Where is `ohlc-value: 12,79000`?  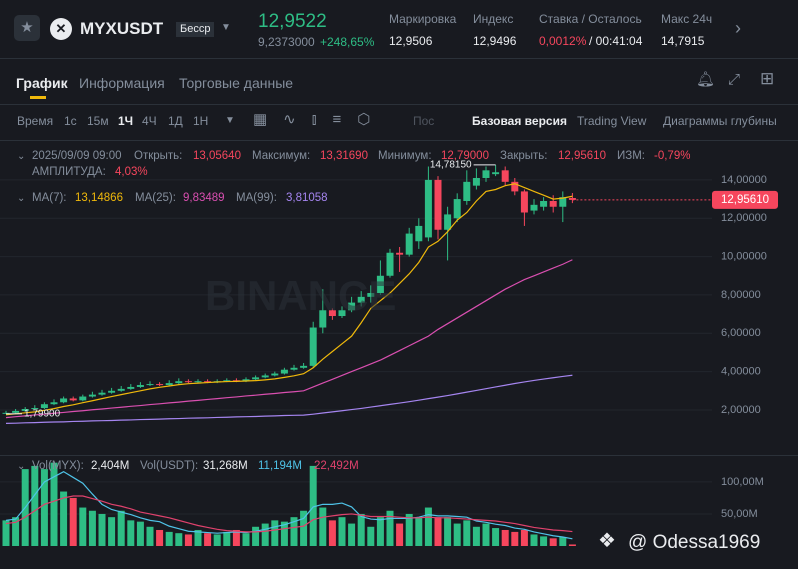 ohlc-value: 12,79000 is located at coordinates (465, 156).